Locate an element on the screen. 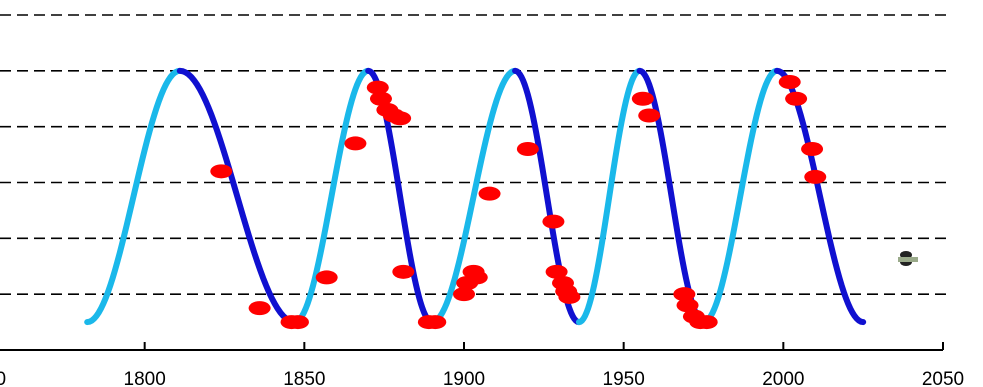 Image resolution: width=983 pixels, height=387 pixels. x-tick-label-1850: 1850 is located at coordinates (304, 378).